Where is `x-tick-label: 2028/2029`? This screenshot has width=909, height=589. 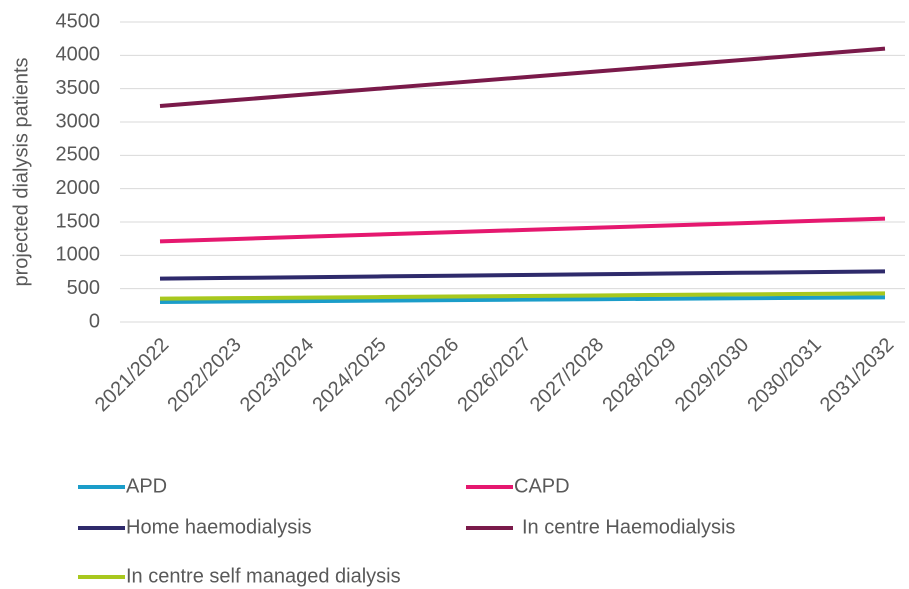 x-tick-label: 2028/2029 is located at coordinates (639, 375).